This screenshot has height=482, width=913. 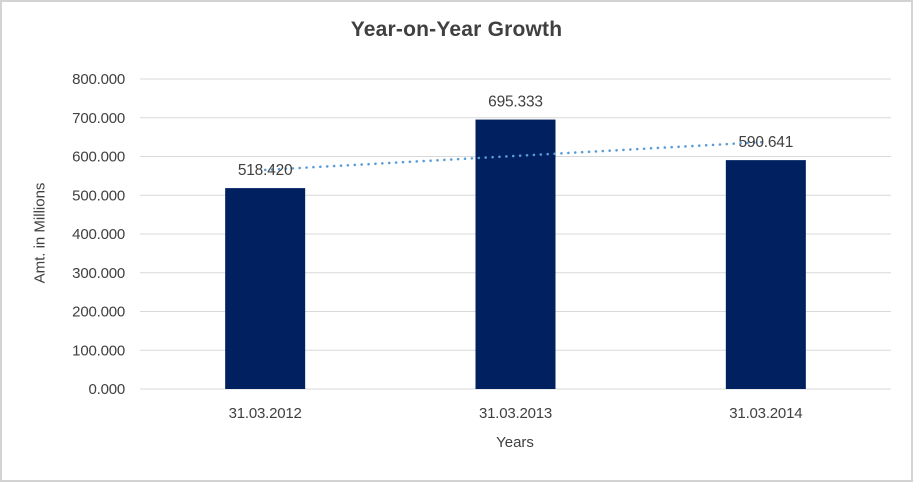 I want to click on x-category-label: 31.03.2014, so click(x=765, y=413).